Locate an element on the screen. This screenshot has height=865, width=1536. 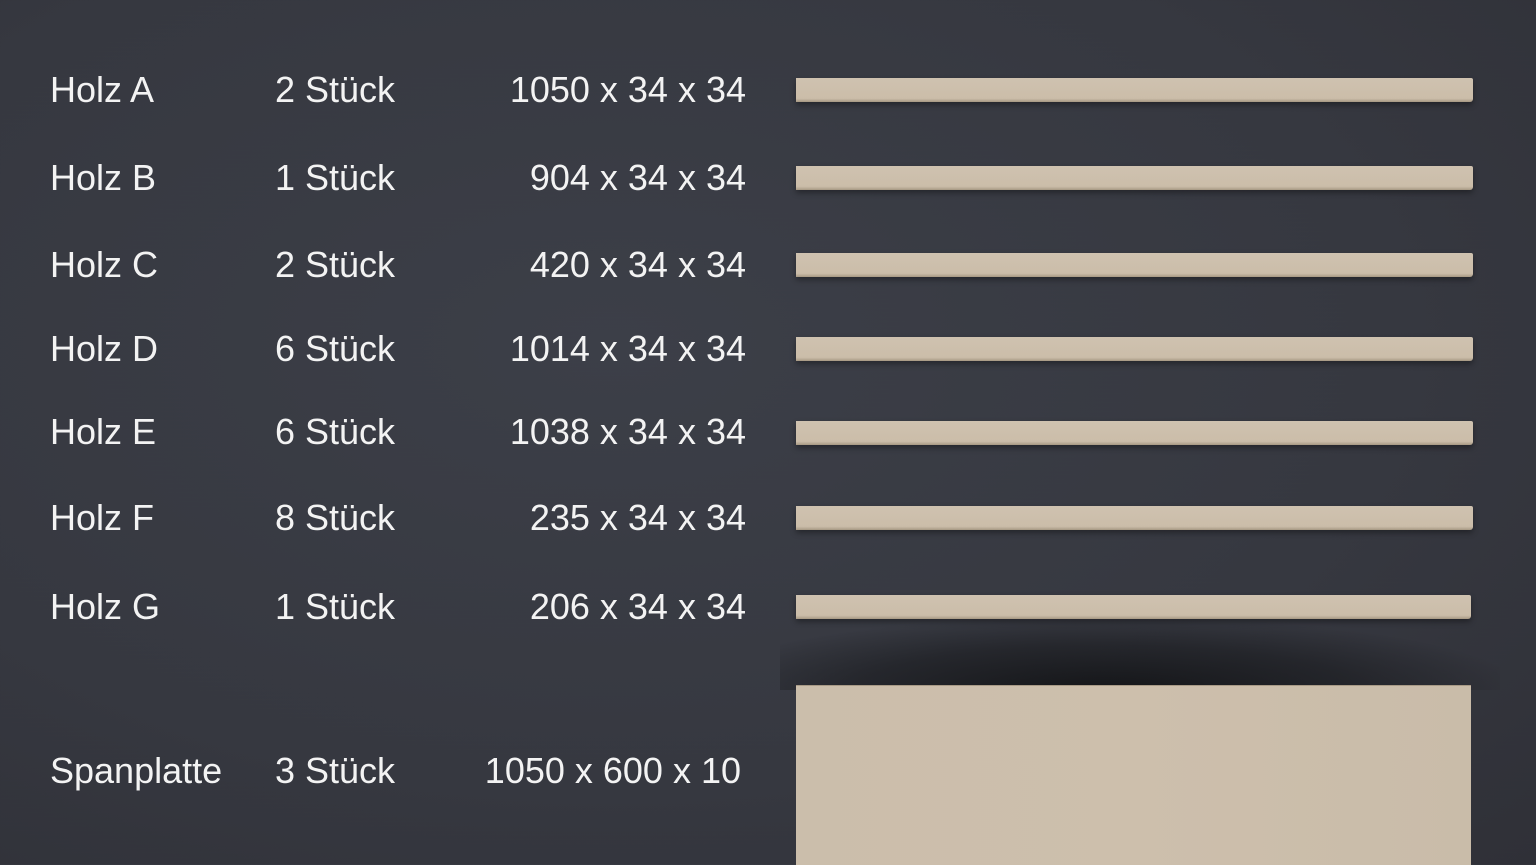
part-count: 3 Stück is located at coordinates (335, 770).